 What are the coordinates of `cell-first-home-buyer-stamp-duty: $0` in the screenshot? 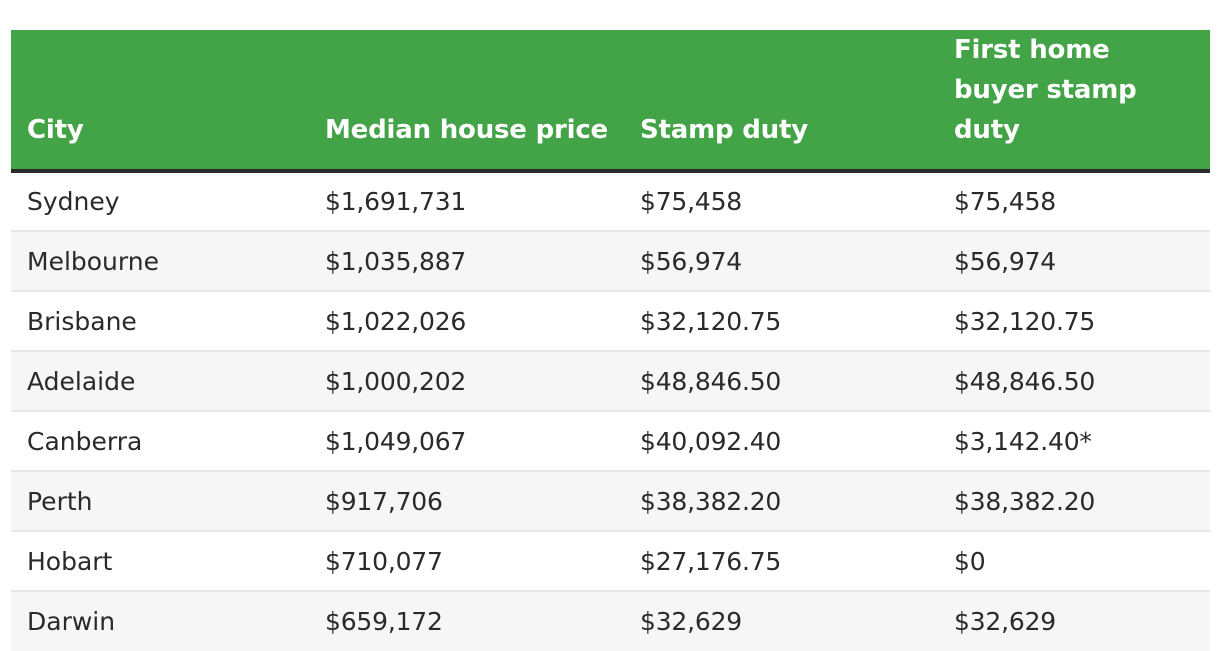 It's located at (1074, 560).